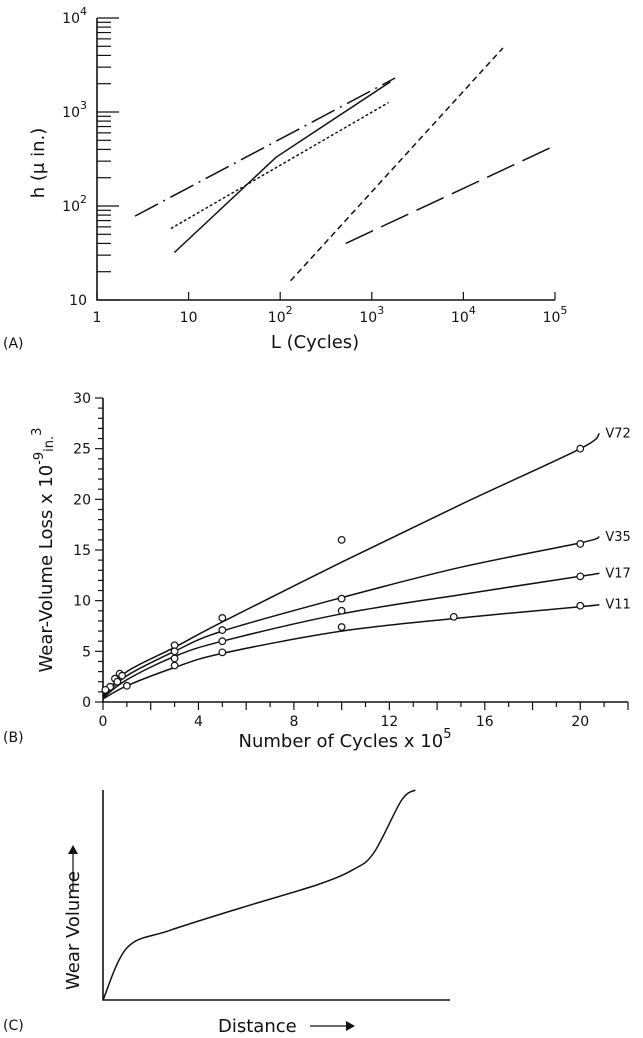  I want to click on panel-b-x-tick-label: 4, so click(198, 722).